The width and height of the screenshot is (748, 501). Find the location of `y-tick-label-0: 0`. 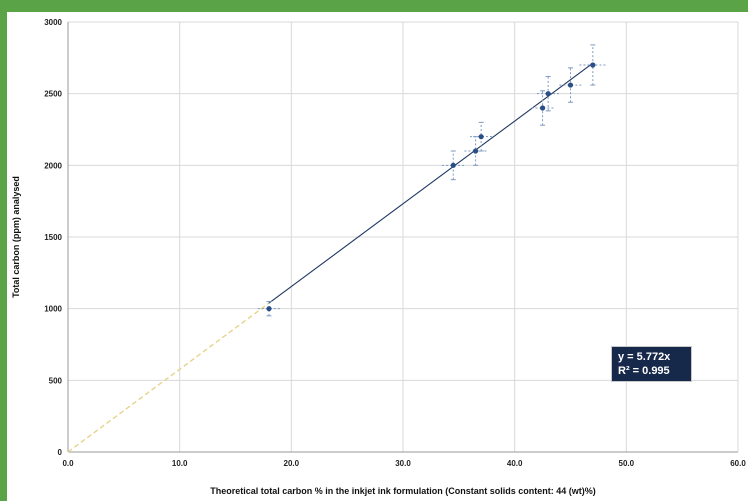

y-tick-label-0: 0 is located at coordinates (60, 452).